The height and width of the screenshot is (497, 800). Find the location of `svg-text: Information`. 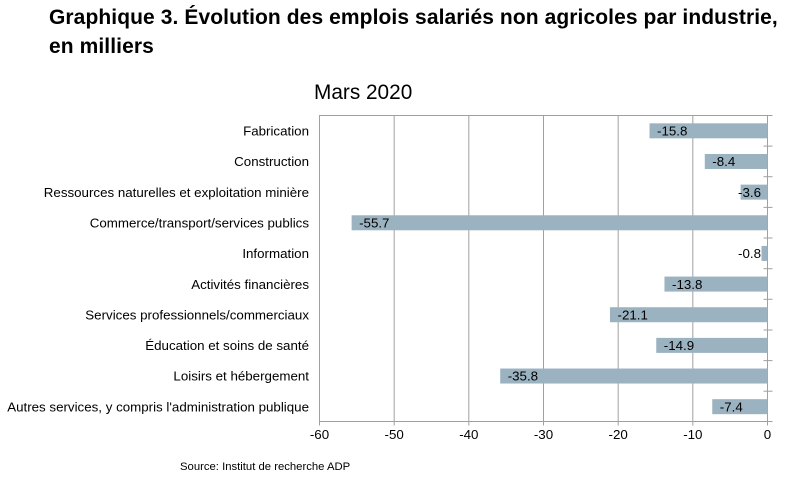

svg-text: Information is located at coordinates (275, 253).